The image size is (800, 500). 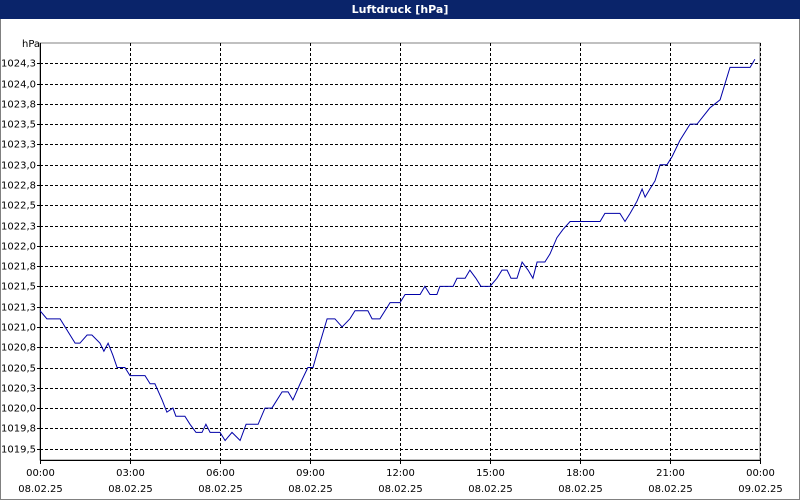 What do you see at coordinates (18, 64) in the screenshot?
I see `y-tick-label: 1024,3` at bounding box center [18, 64].